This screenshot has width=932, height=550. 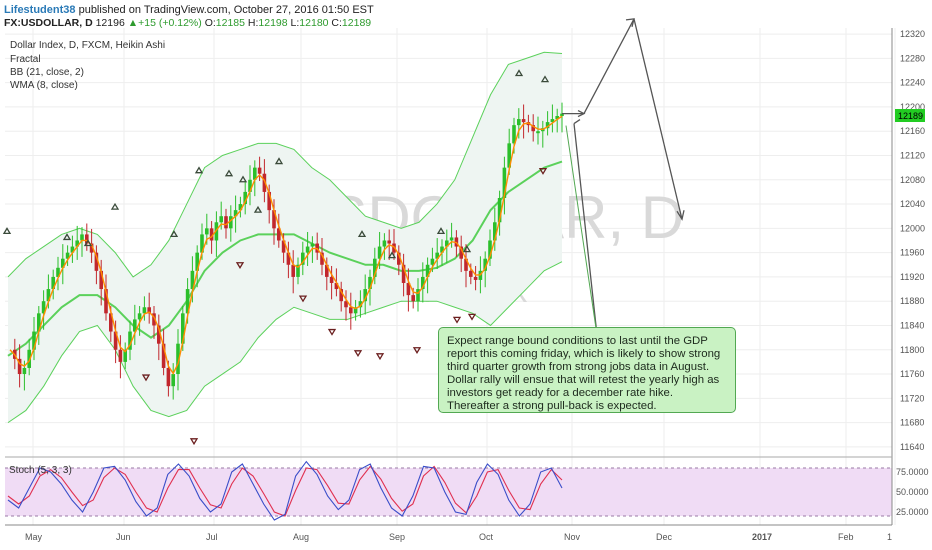 What do you see at coordinates (912, 423) in the screenshot?
I see `y-tick-label: 11680` at bounding box center [912, 423].